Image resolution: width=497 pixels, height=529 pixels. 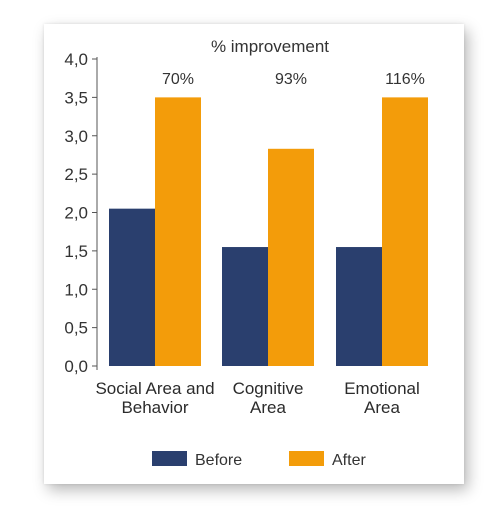 I want to click on y-tick-label: 1,0, so click(x=76, y=289).